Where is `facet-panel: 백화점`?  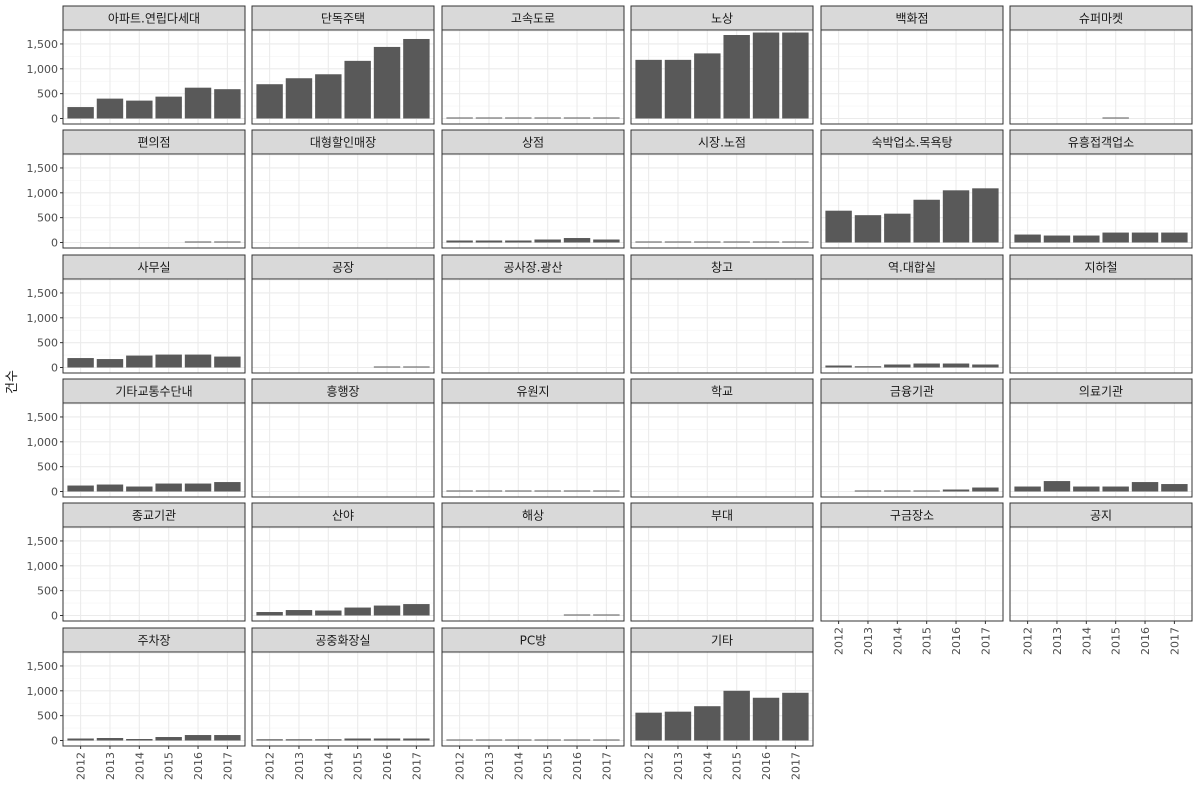
facet-panel: 백화점 is located at coordinates (912, 65).